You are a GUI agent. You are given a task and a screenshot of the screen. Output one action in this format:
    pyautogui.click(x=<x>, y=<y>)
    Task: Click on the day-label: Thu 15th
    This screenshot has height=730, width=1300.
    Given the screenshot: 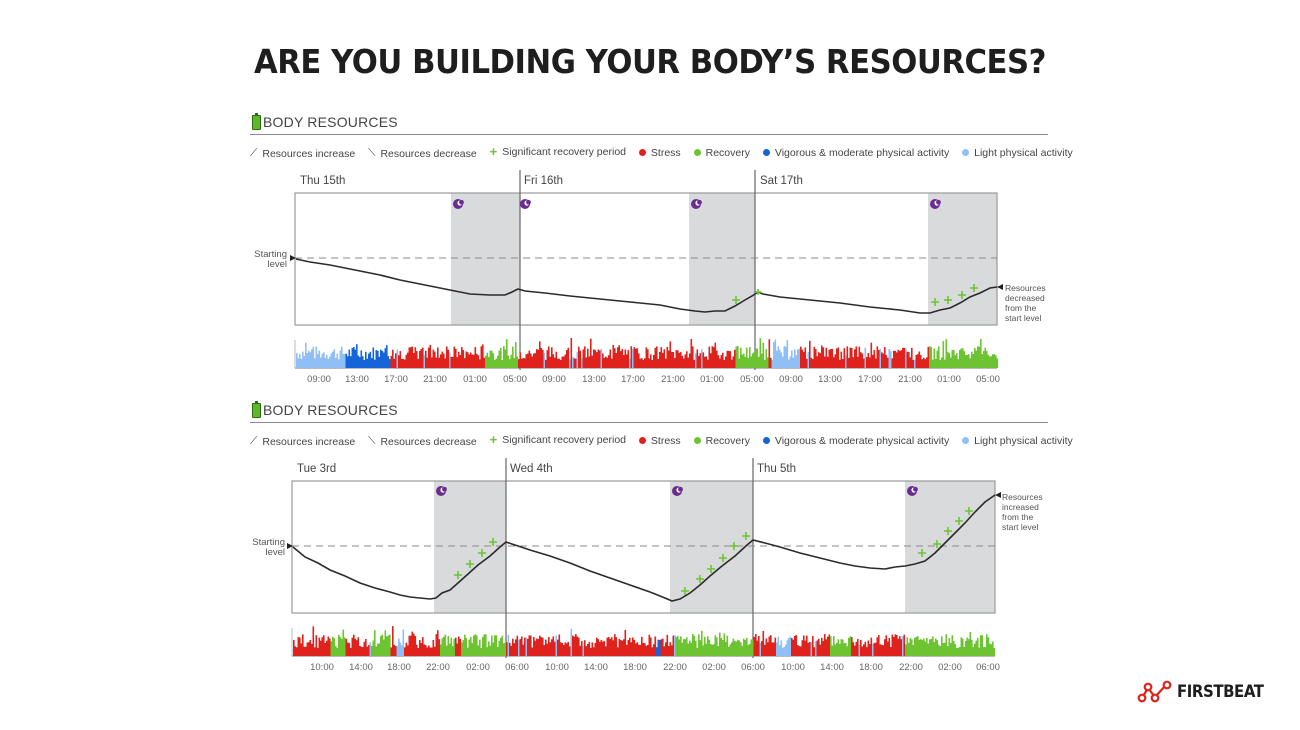 What is the action you would take?
    pyautogui.click(x=323, y=181)
    